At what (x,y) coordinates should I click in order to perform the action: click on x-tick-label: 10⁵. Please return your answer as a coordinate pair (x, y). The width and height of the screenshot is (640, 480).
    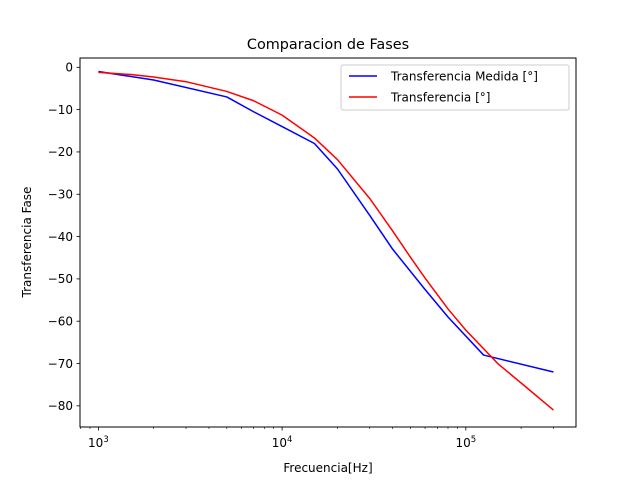
    Looking at the image, I should click on (465, 442).